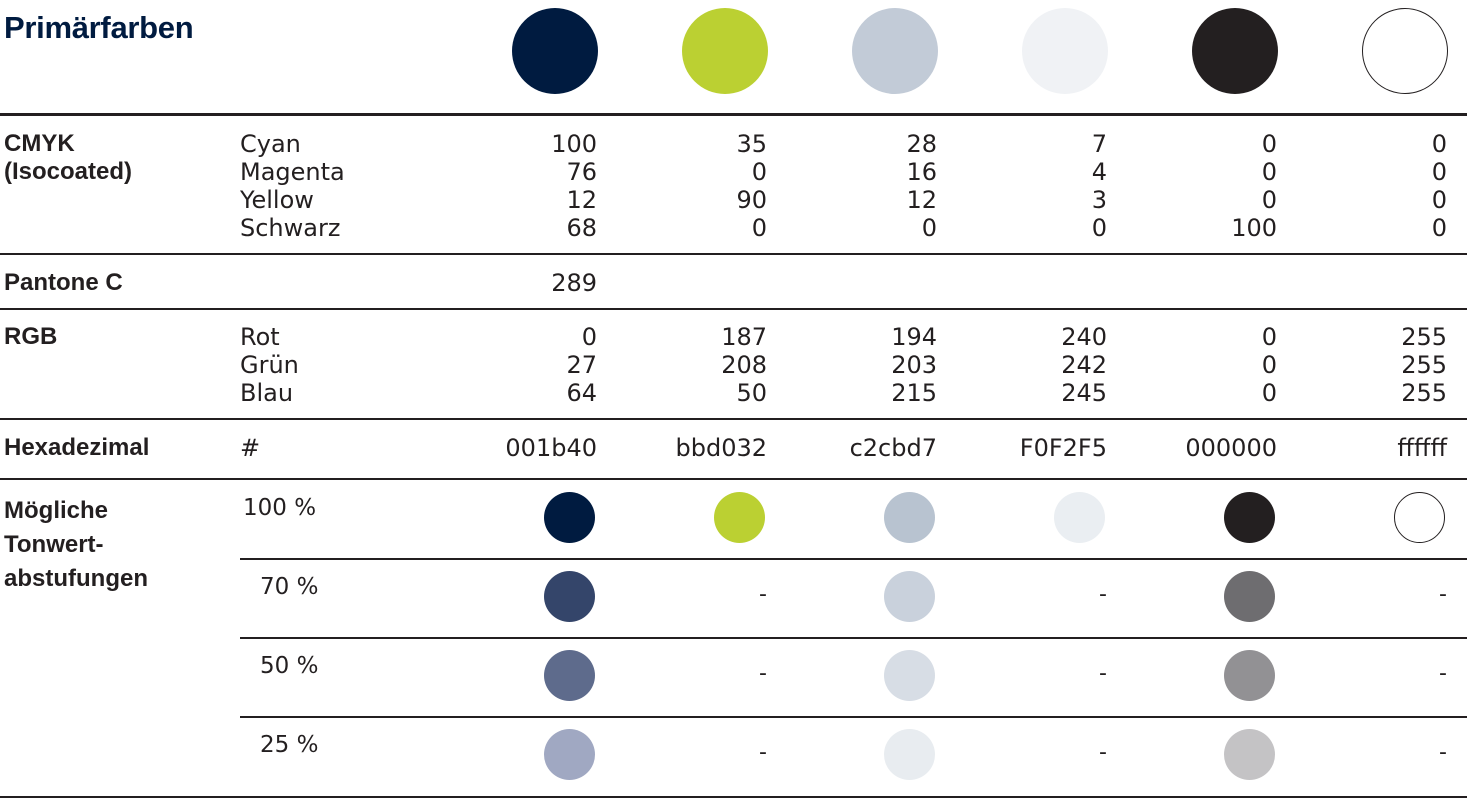 The image size is (1467, 802). I want to click on hex-col-5: 000000, so click(1231, 448).